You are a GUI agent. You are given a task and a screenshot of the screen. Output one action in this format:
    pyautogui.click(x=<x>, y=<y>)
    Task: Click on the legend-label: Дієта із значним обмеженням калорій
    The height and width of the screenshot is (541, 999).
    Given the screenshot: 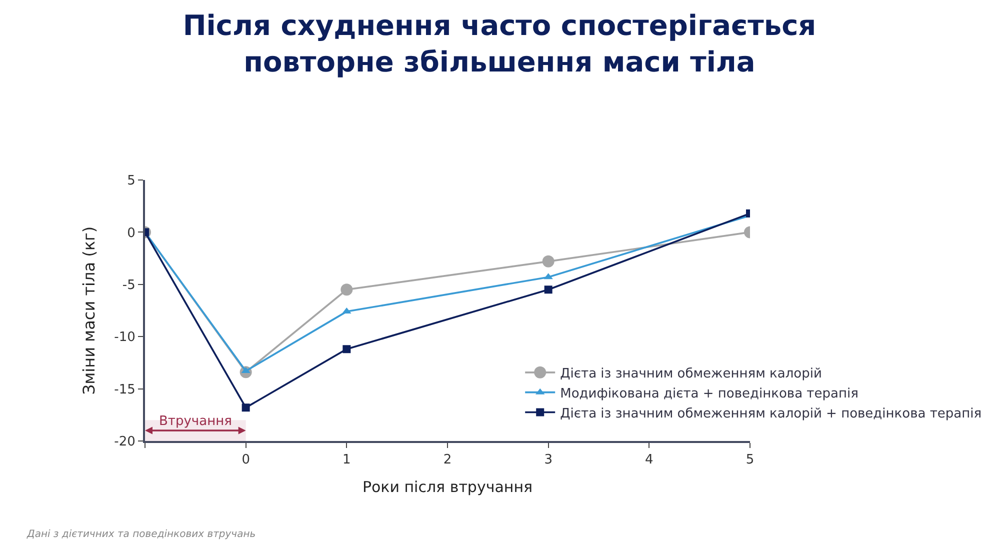 What is the action you would take?
    pyautogui.click(x=691, y=374)
    